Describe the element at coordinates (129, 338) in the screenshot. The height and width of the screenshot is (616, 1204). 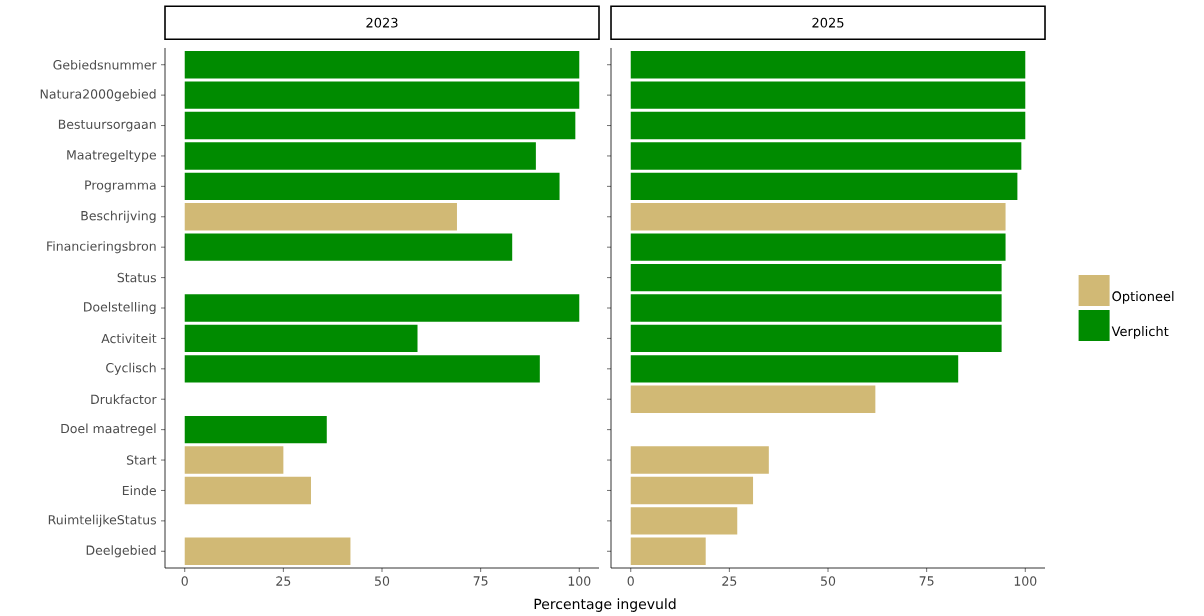
I see `y-tick-label: Activiteit` at that location.